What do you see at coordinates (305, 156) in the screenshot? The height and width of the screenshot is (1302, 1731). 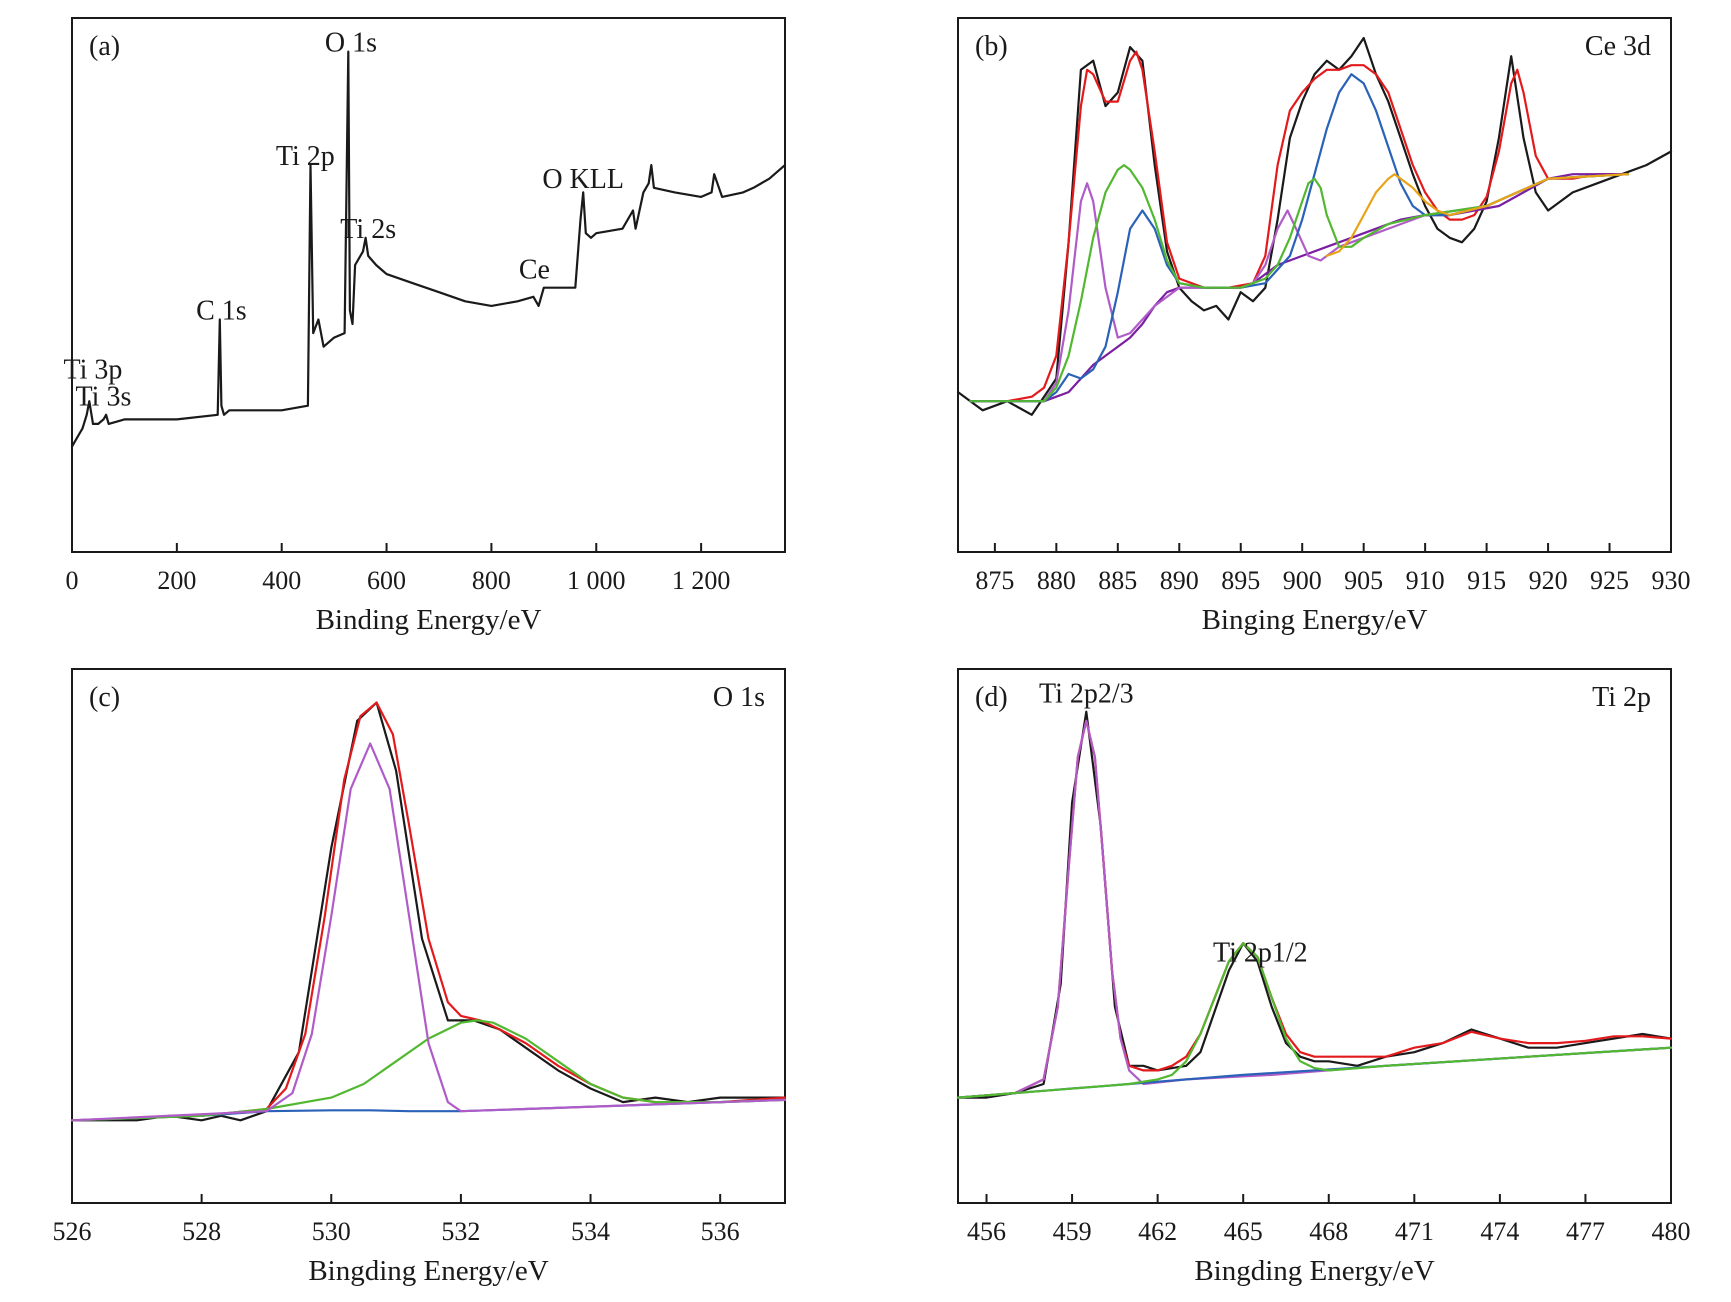 I see `peak-annotation: Ti 2p` at bounding box center [305, 156].